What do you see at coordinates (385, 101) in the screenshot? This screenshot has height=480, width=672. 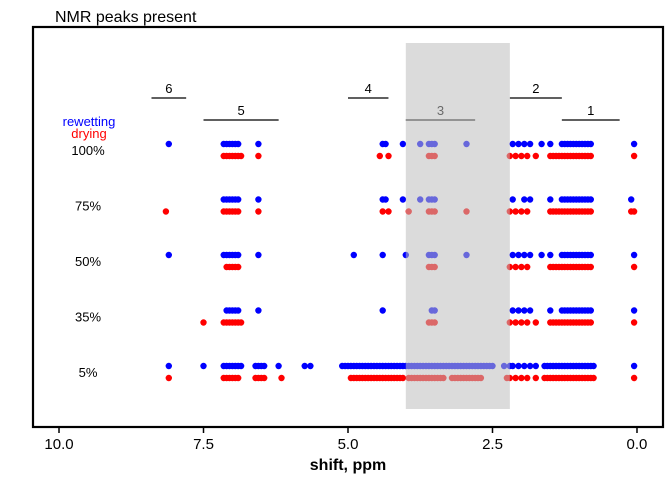 I see `region-brackets: 654321` at bounding box center [385, 101].